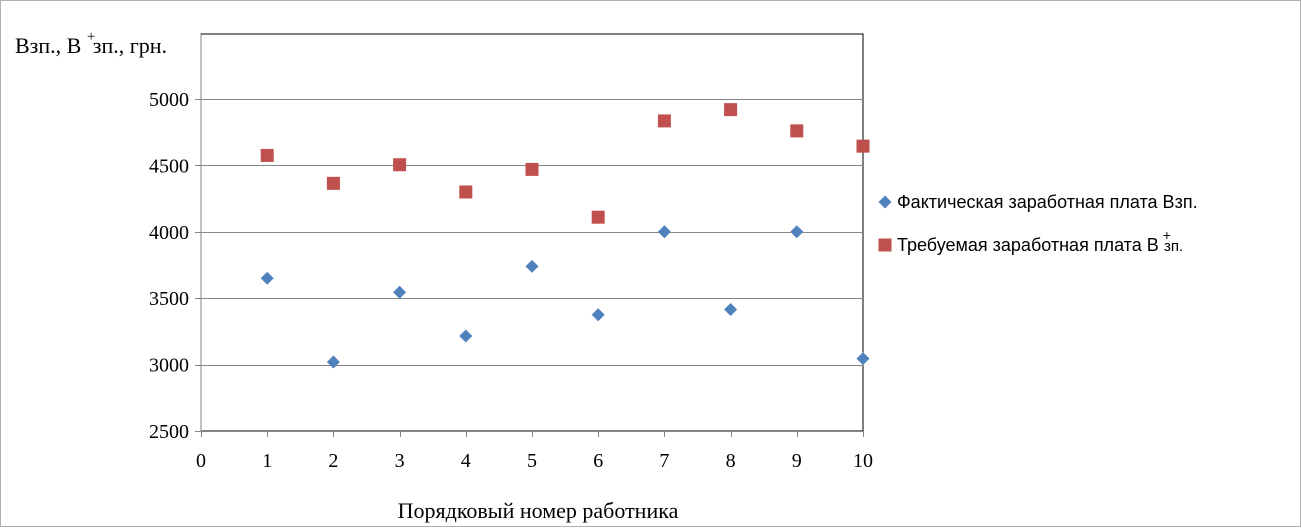  Describe the element at coordinates (169, 166) in the screenshot. I see `y-tick-label-4500: 4500` at that location.